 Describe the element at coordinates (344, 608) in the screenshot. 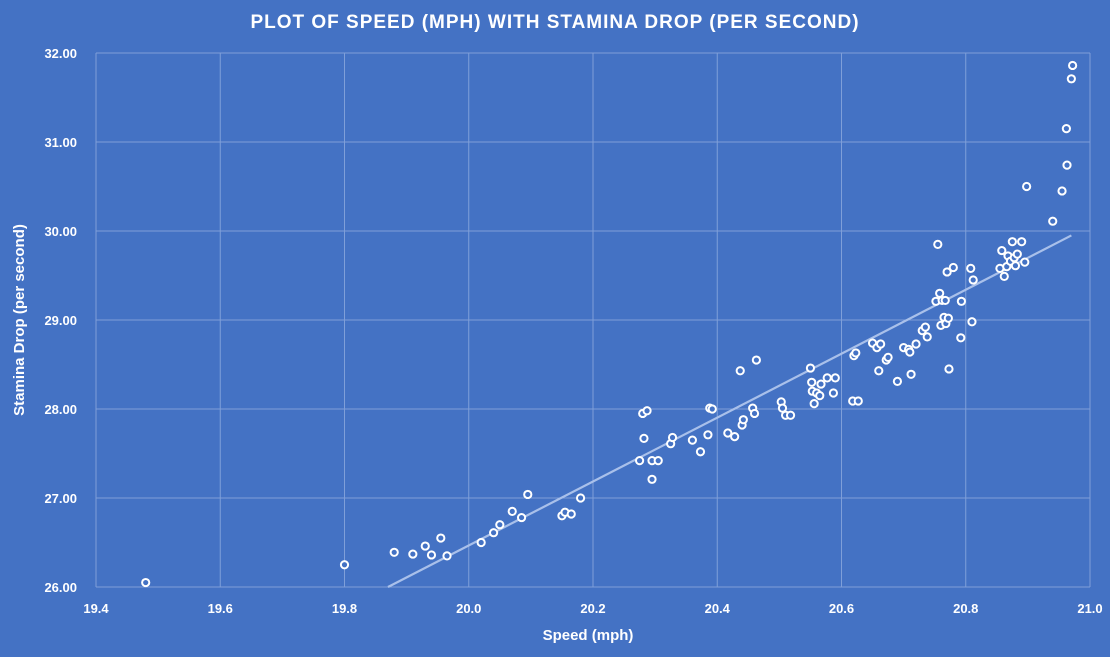

I see `x-tick-label: 19.8` at that location.